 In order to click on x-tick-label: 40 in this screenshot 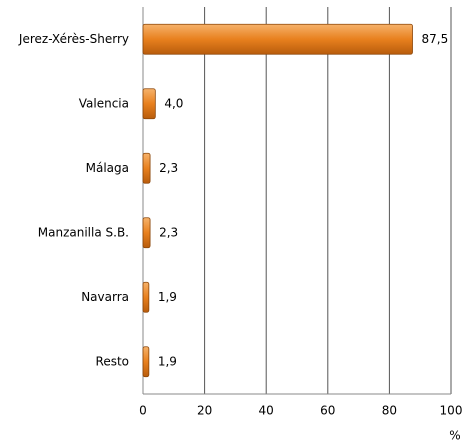, I will do `click(266, 411)`.